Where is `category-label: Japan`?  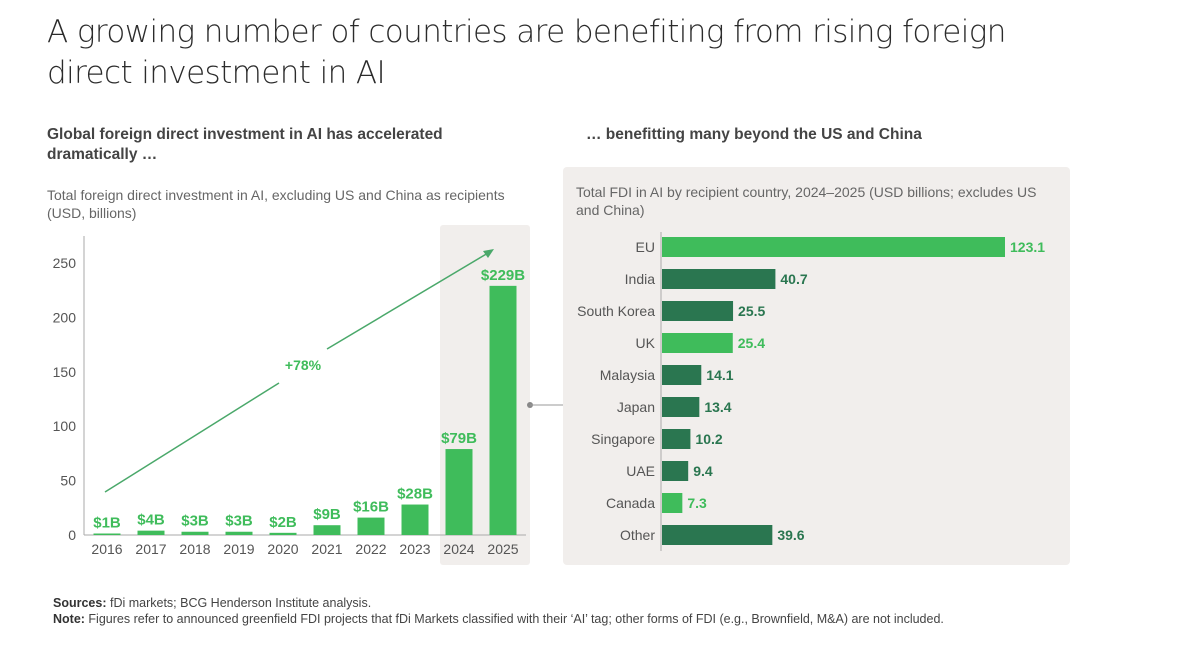
category-label: Japan is located at coordinates (636, 407).